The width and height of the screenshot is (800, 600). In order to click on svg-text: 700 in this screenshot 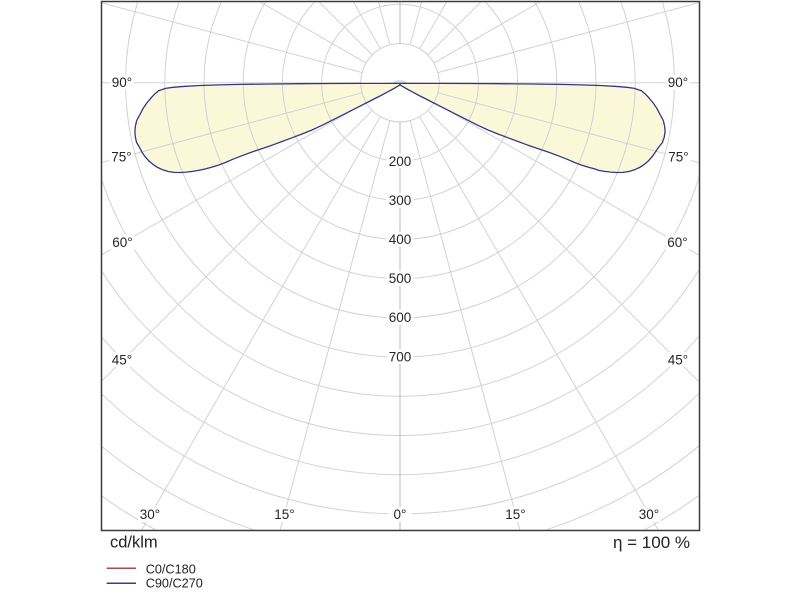, I will do `click(400, 356)`.